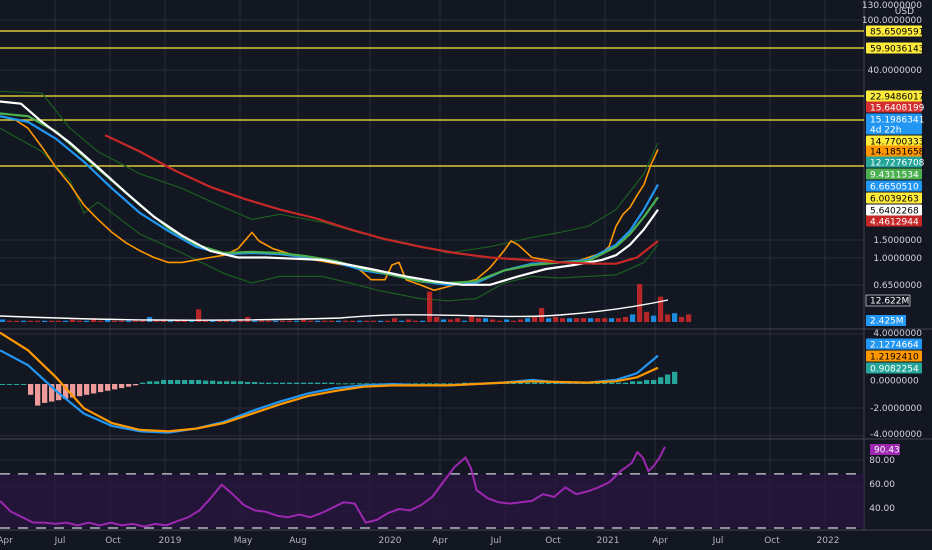 The image size is (932, 550). What do you see at coordinates (897, 153) in the screenshot?
I see `price-tag: 14.1851658` at bounding box center [897, 153].